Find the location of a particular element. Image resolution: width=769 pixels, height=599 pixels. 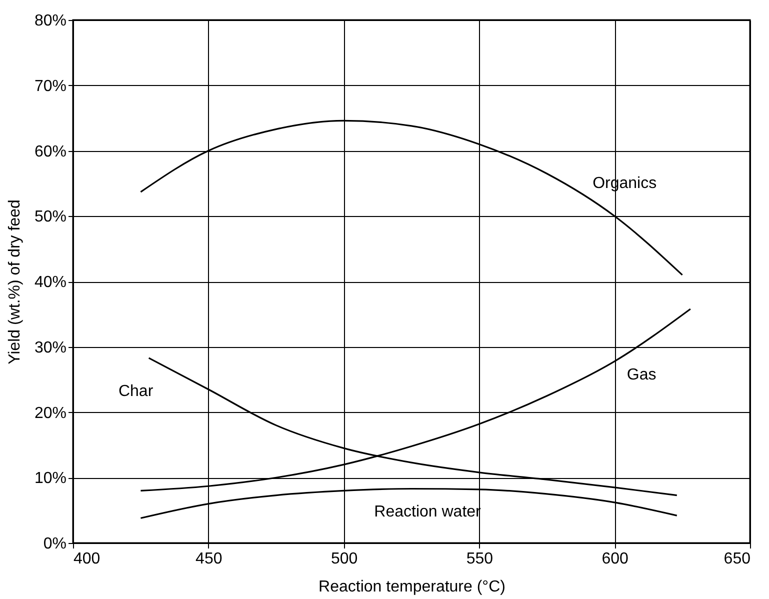

y-tick-label: 50% is located at coordinates (50, 217).